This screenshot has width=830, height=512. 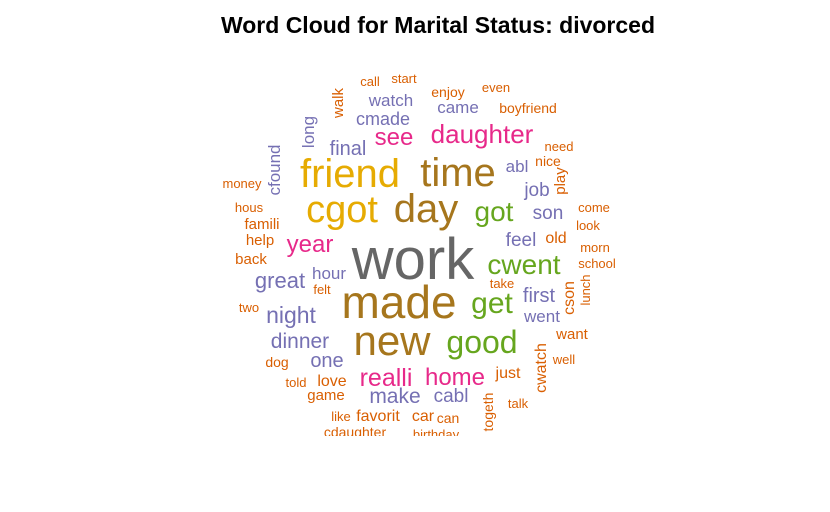 I want to click on word-morn: morn, so click(x=595, y=247).